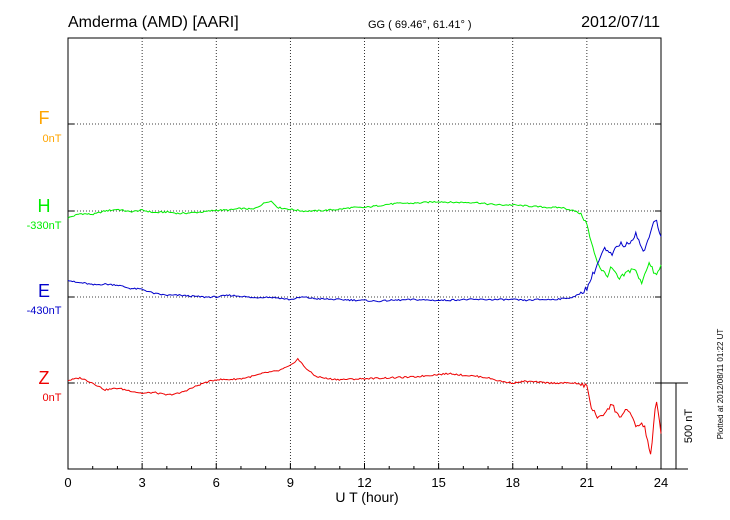 This screenshot has height=520, width=730. What do you see at coordinates (44, 311) in the screenshot?
I see `baseline-label-e: -430nT` at bounding box center [44, 311].